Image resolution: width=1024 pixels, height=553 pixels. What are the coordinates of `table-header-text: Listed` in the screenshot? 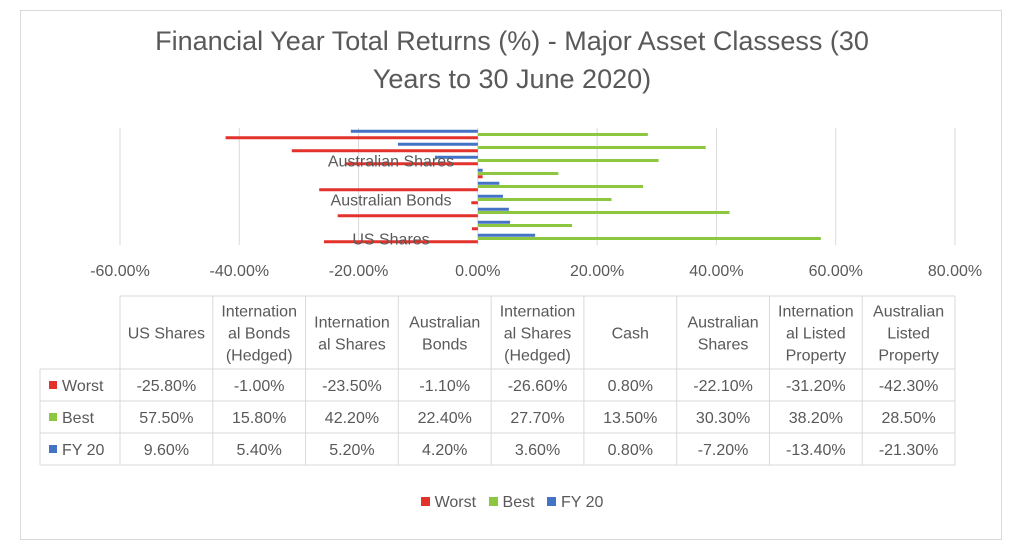 It's located at (908, 334).